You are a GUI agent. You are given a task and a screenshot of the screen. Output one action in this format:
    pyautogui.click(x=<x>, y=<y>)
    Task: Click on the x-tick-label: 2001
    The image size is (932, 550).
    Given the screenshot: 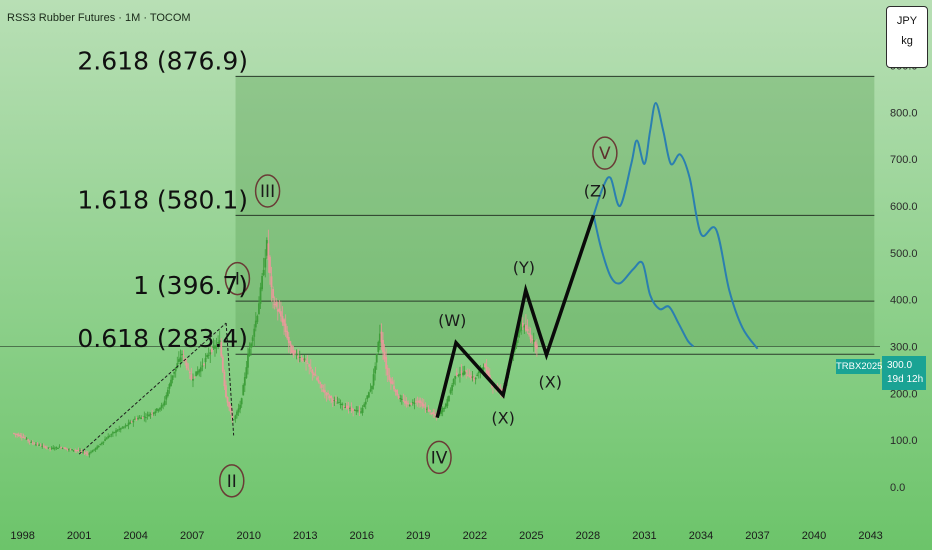 What is the action you would take?
    pyautogui.click(x=79, y=536)
    